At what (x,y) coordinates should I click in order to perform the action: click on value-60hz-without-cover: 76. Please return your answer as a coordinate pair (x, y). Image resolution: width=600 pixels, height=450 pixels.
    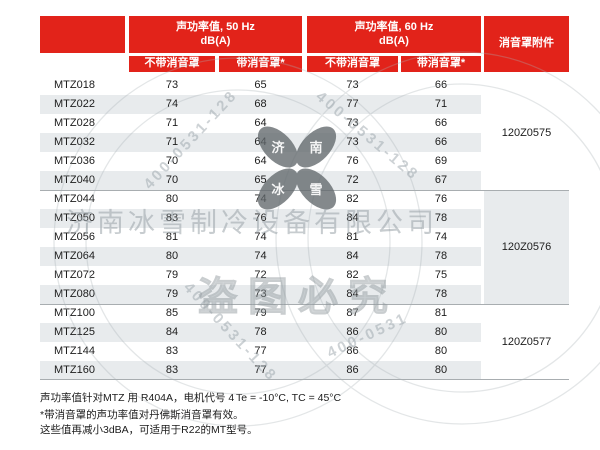
    Looking at the image, I should click on (352, 161).